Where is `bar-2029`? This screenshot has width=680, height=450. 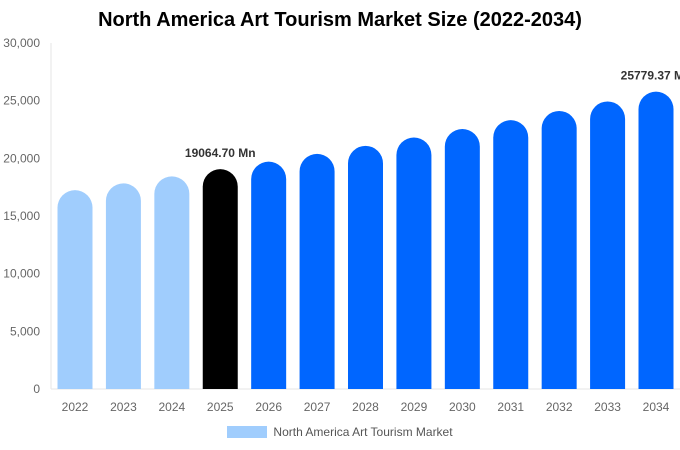
bar-2029 is located at coordinates (414, 263).